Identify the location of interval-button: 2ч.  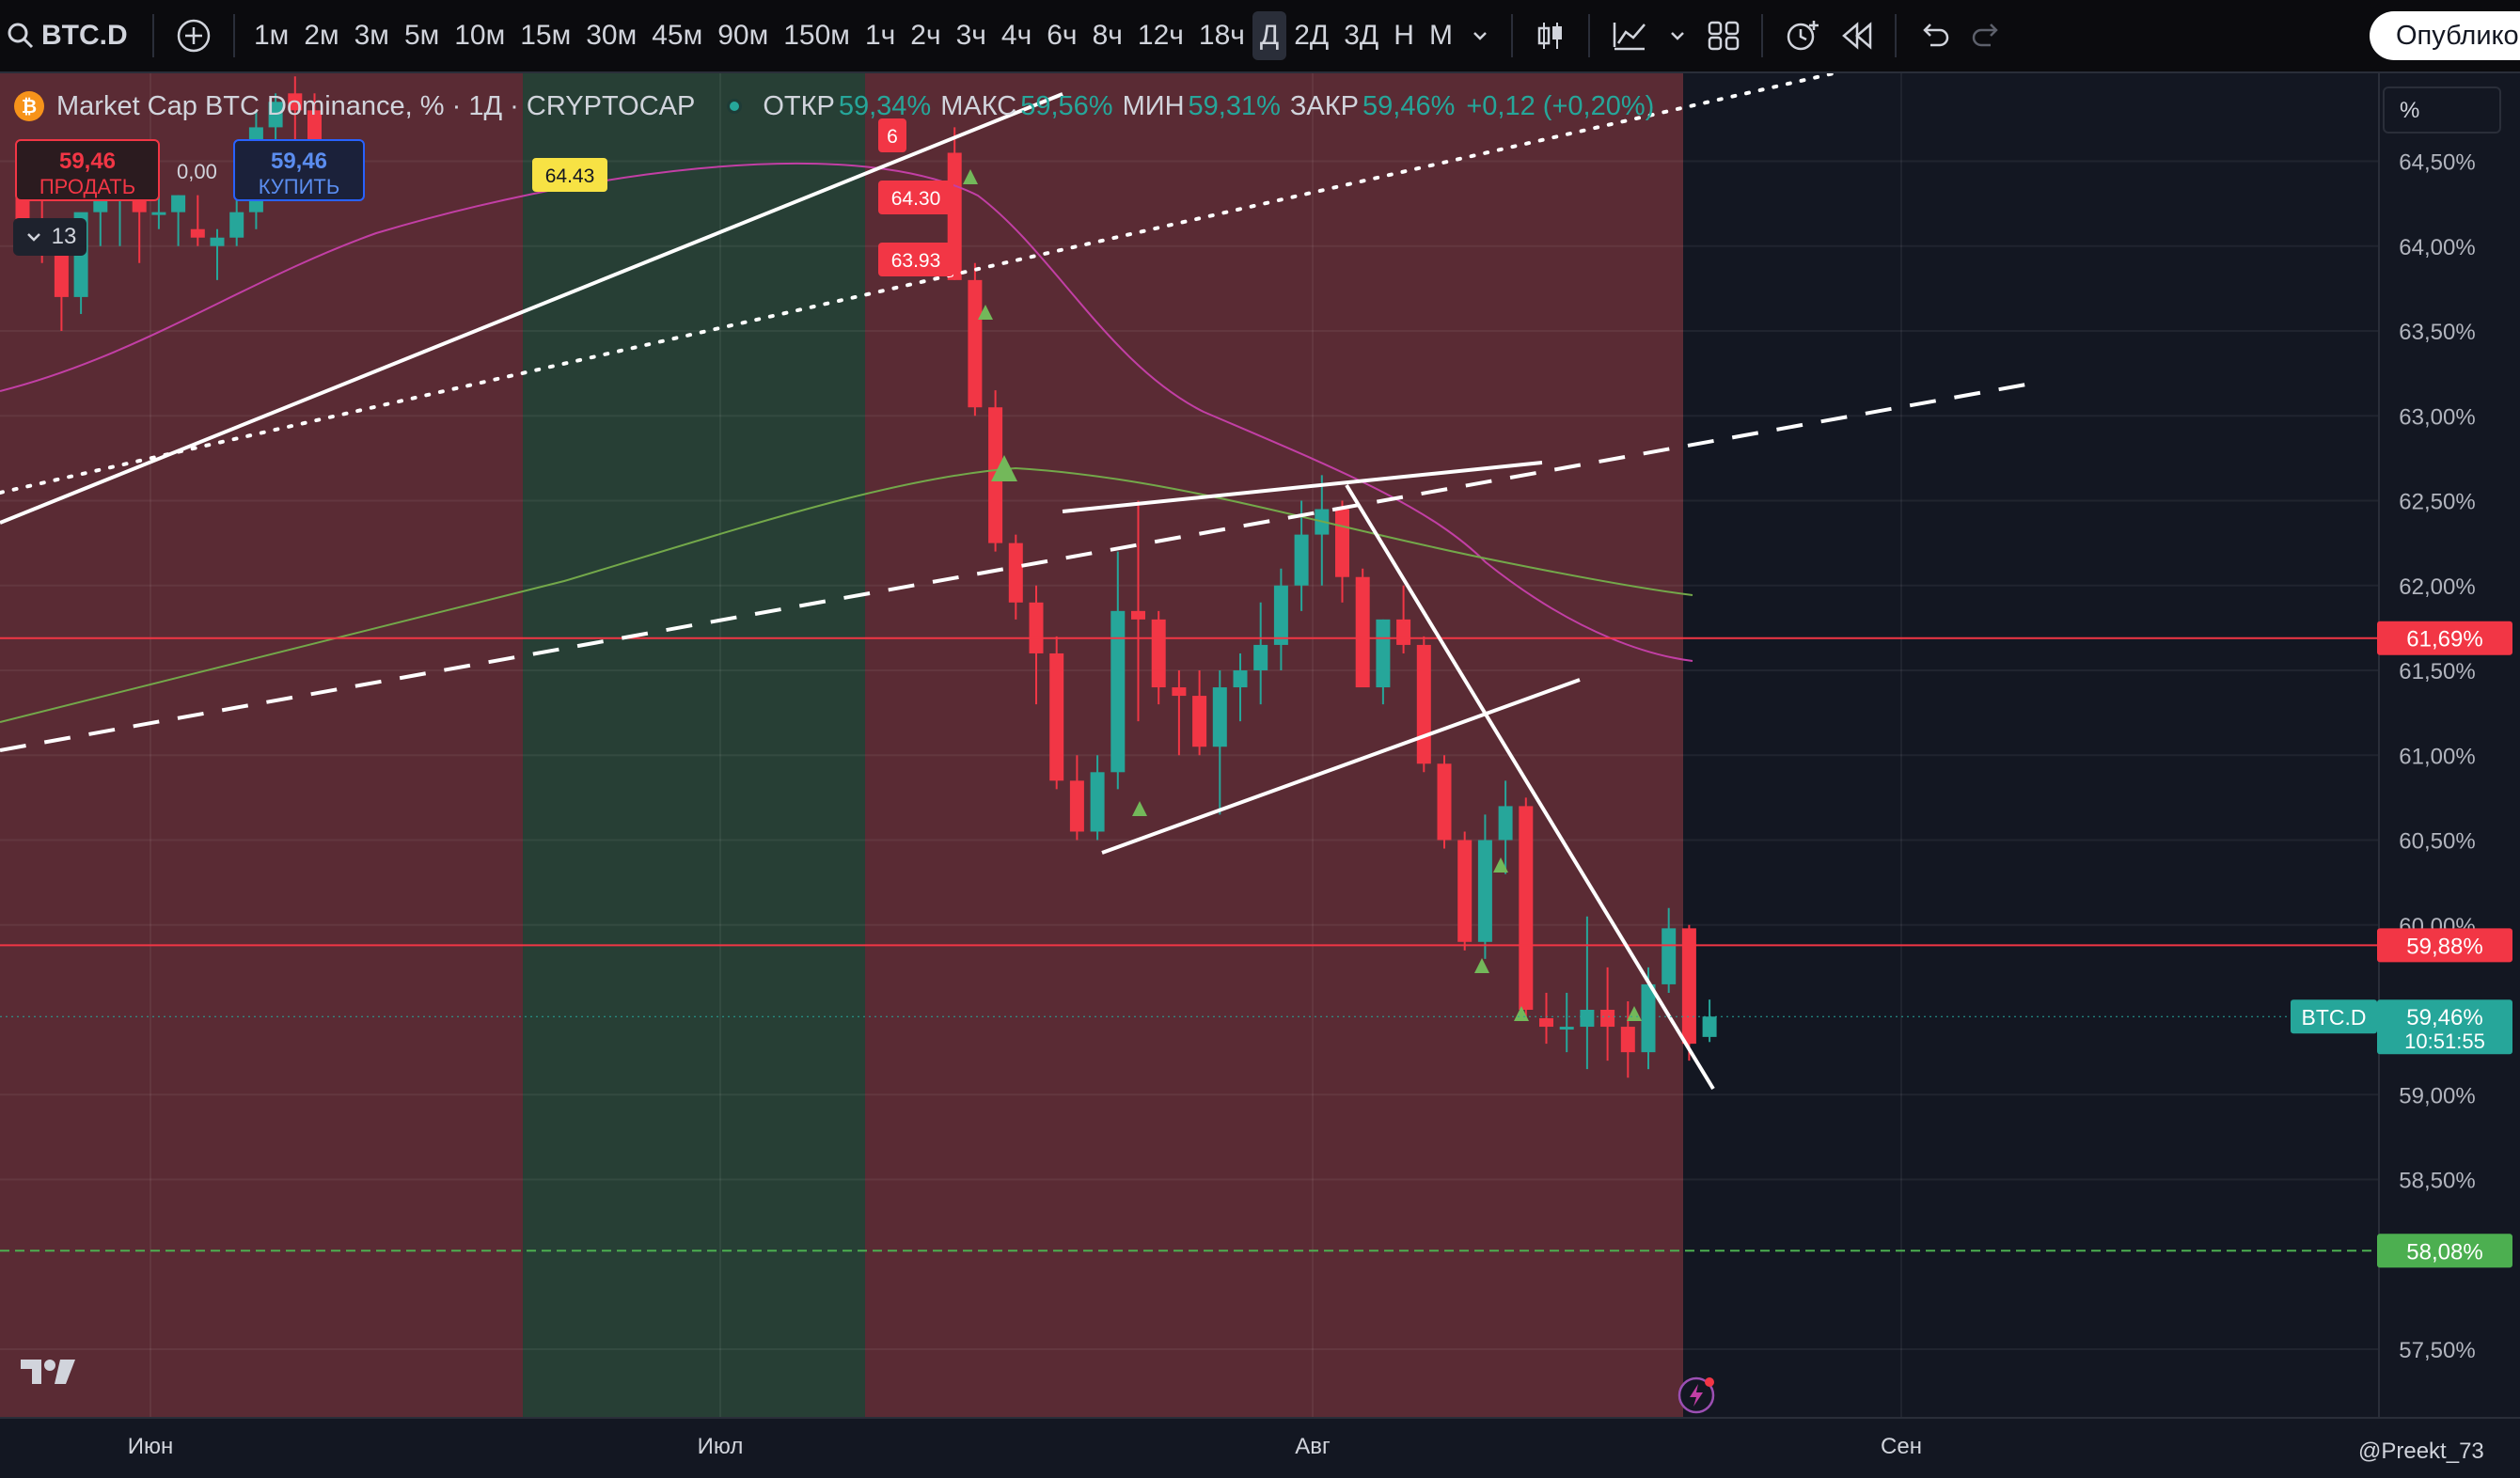
(925, 35).